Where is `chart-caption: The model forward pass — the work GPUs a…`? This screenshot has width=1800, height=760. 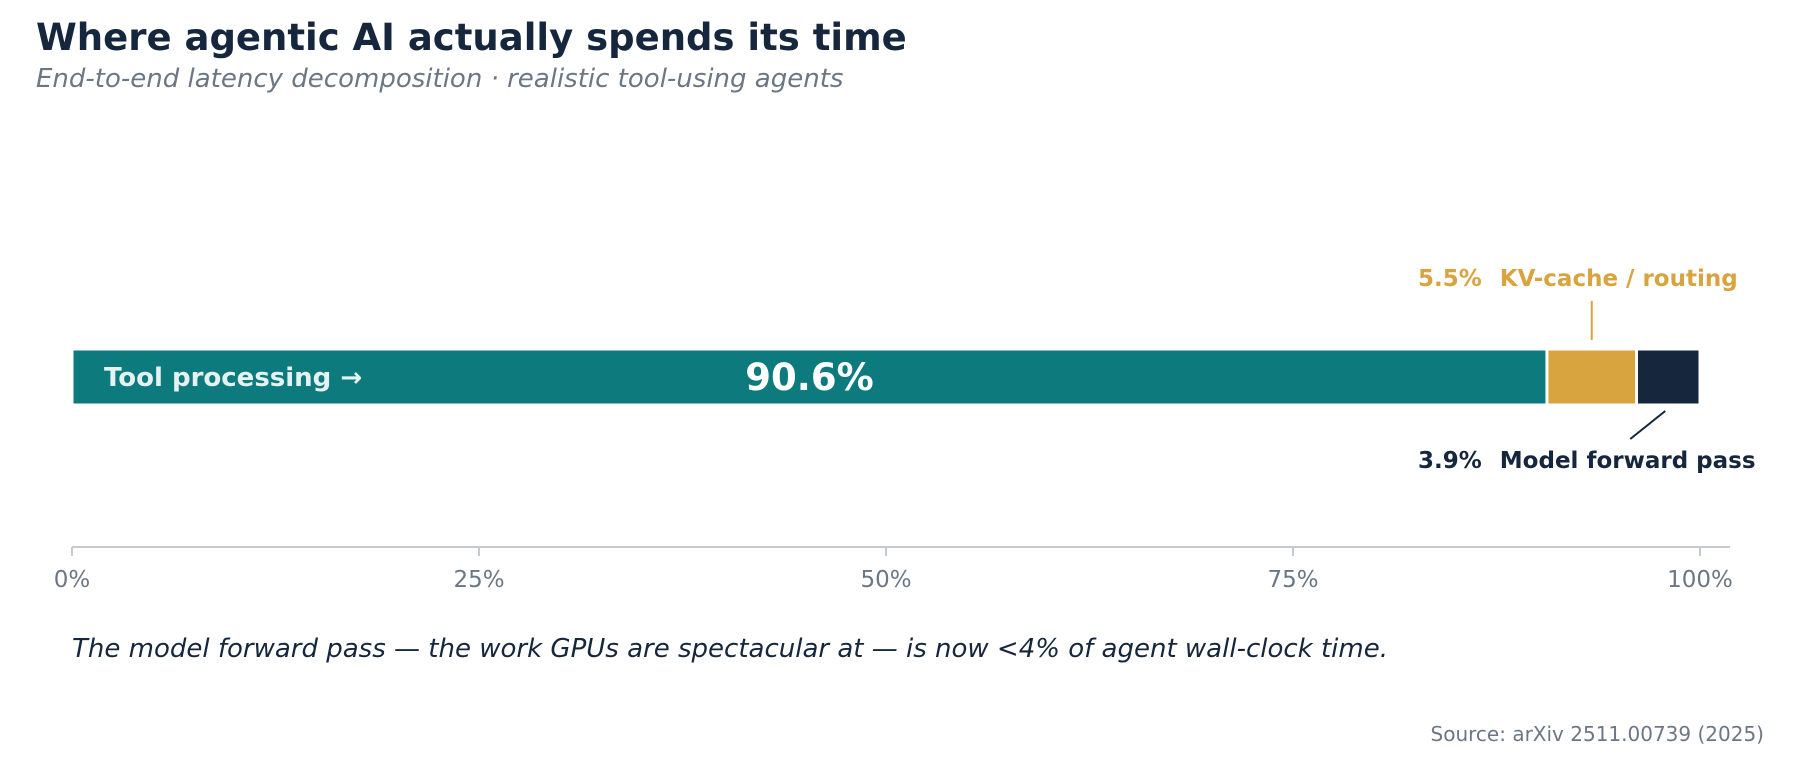
chart-caption: The model forward pass — the work GPUs a… is located at coordinates (730, 649).